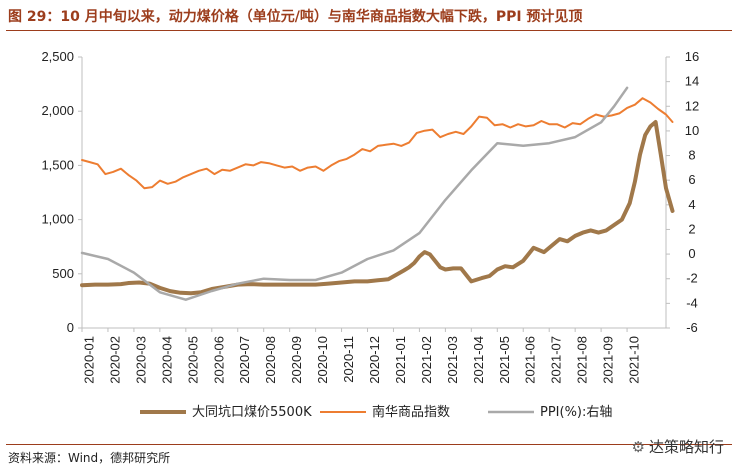 This screenshot has height=476, width=738. Describe the element at coordinates (634, 360) in the screenshot. I see `x-tick-label: 2021-10` at that location.